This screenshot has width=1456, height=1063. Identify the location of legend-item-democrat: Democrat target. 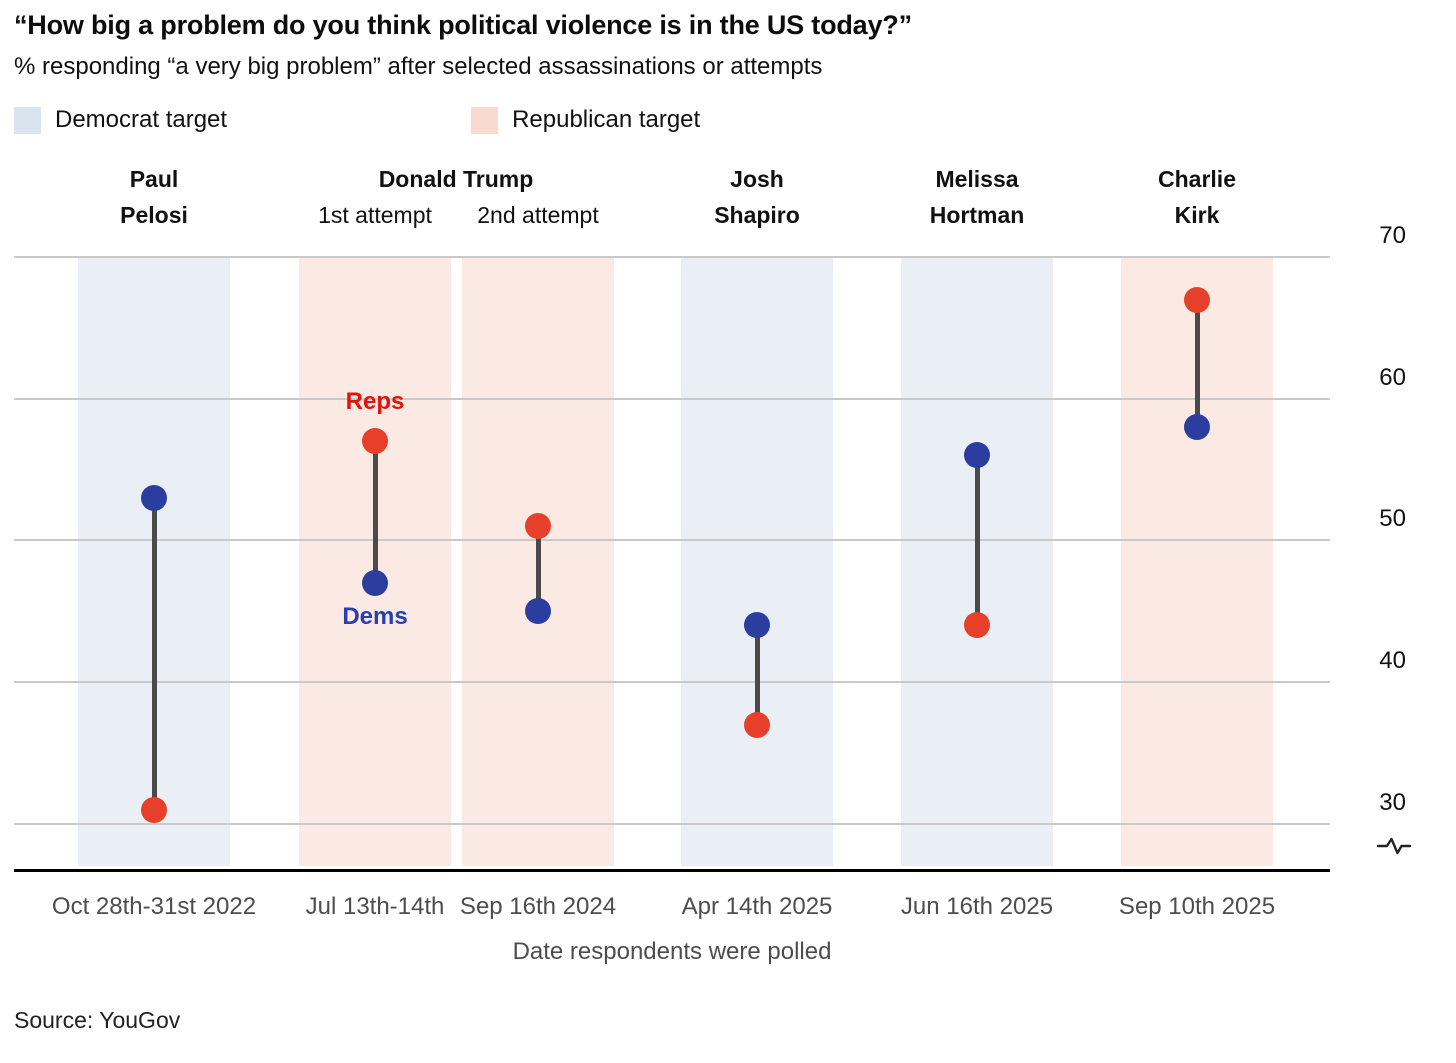
(120, 120).